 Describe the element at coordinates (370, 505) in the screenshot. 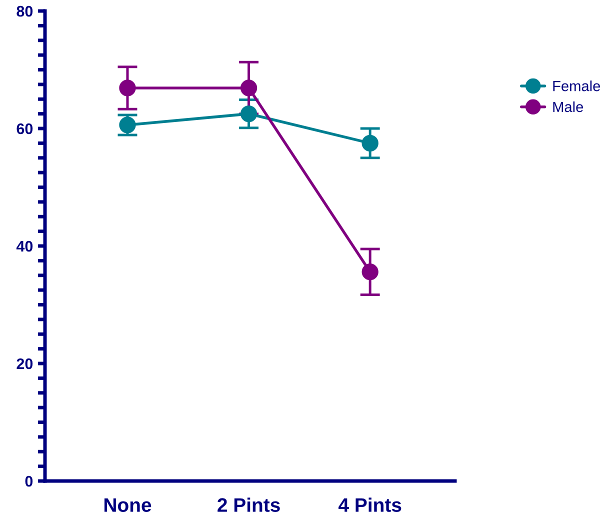

I see `x-tick-label: 4 Pints` at that location.